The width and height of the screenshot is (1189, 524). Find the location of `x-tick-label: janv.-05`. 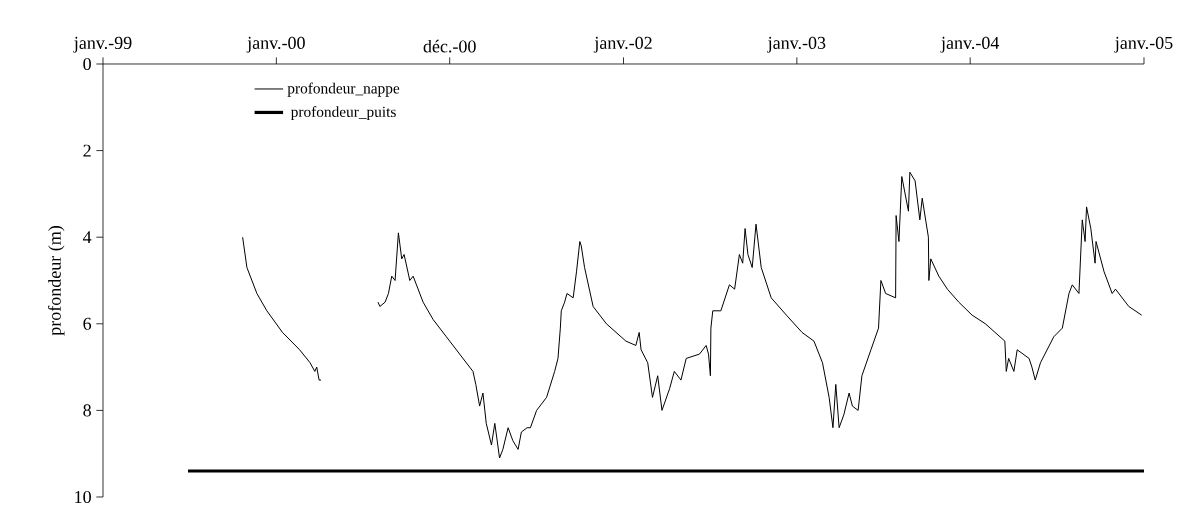

x-tick-label: janv.-05 is located at coordinates (1143, 44).